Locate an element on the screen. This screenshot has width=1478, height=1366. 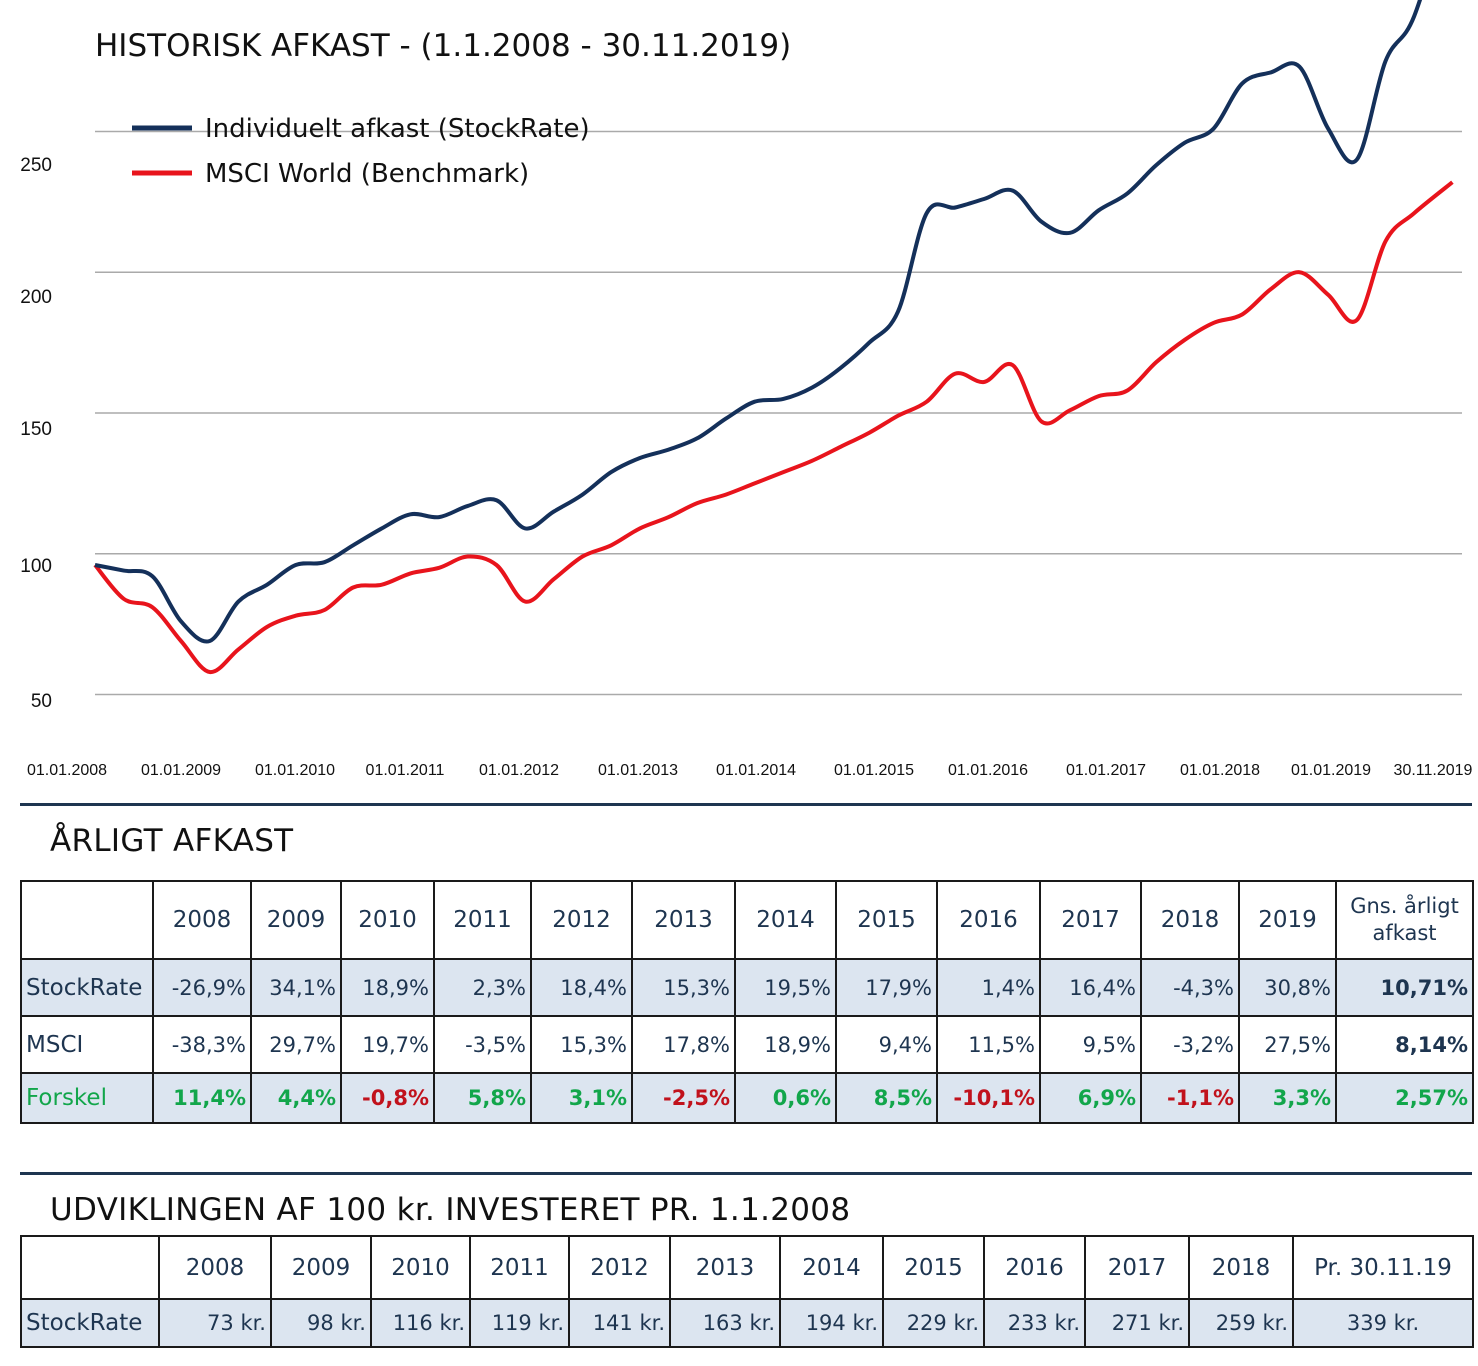
header-cell-avg-return: Gns. årligt afkast is located at coordinates (1404, 920).